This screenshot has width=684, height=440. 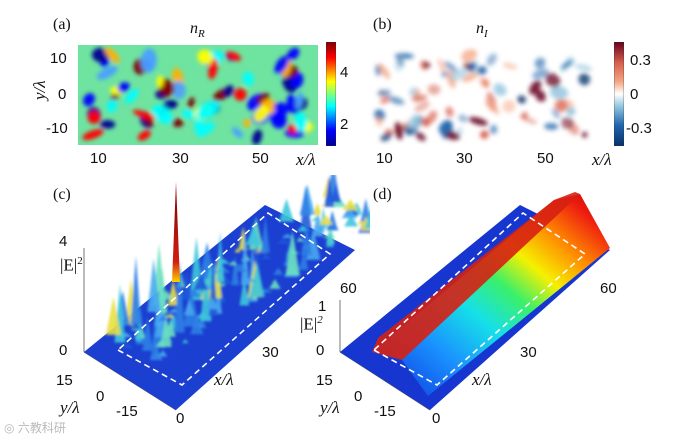 What do you see at coordinates (486, 34) in the screenshot?
I see `panel-b-title-sub: I` at bounding box center [486, 34].